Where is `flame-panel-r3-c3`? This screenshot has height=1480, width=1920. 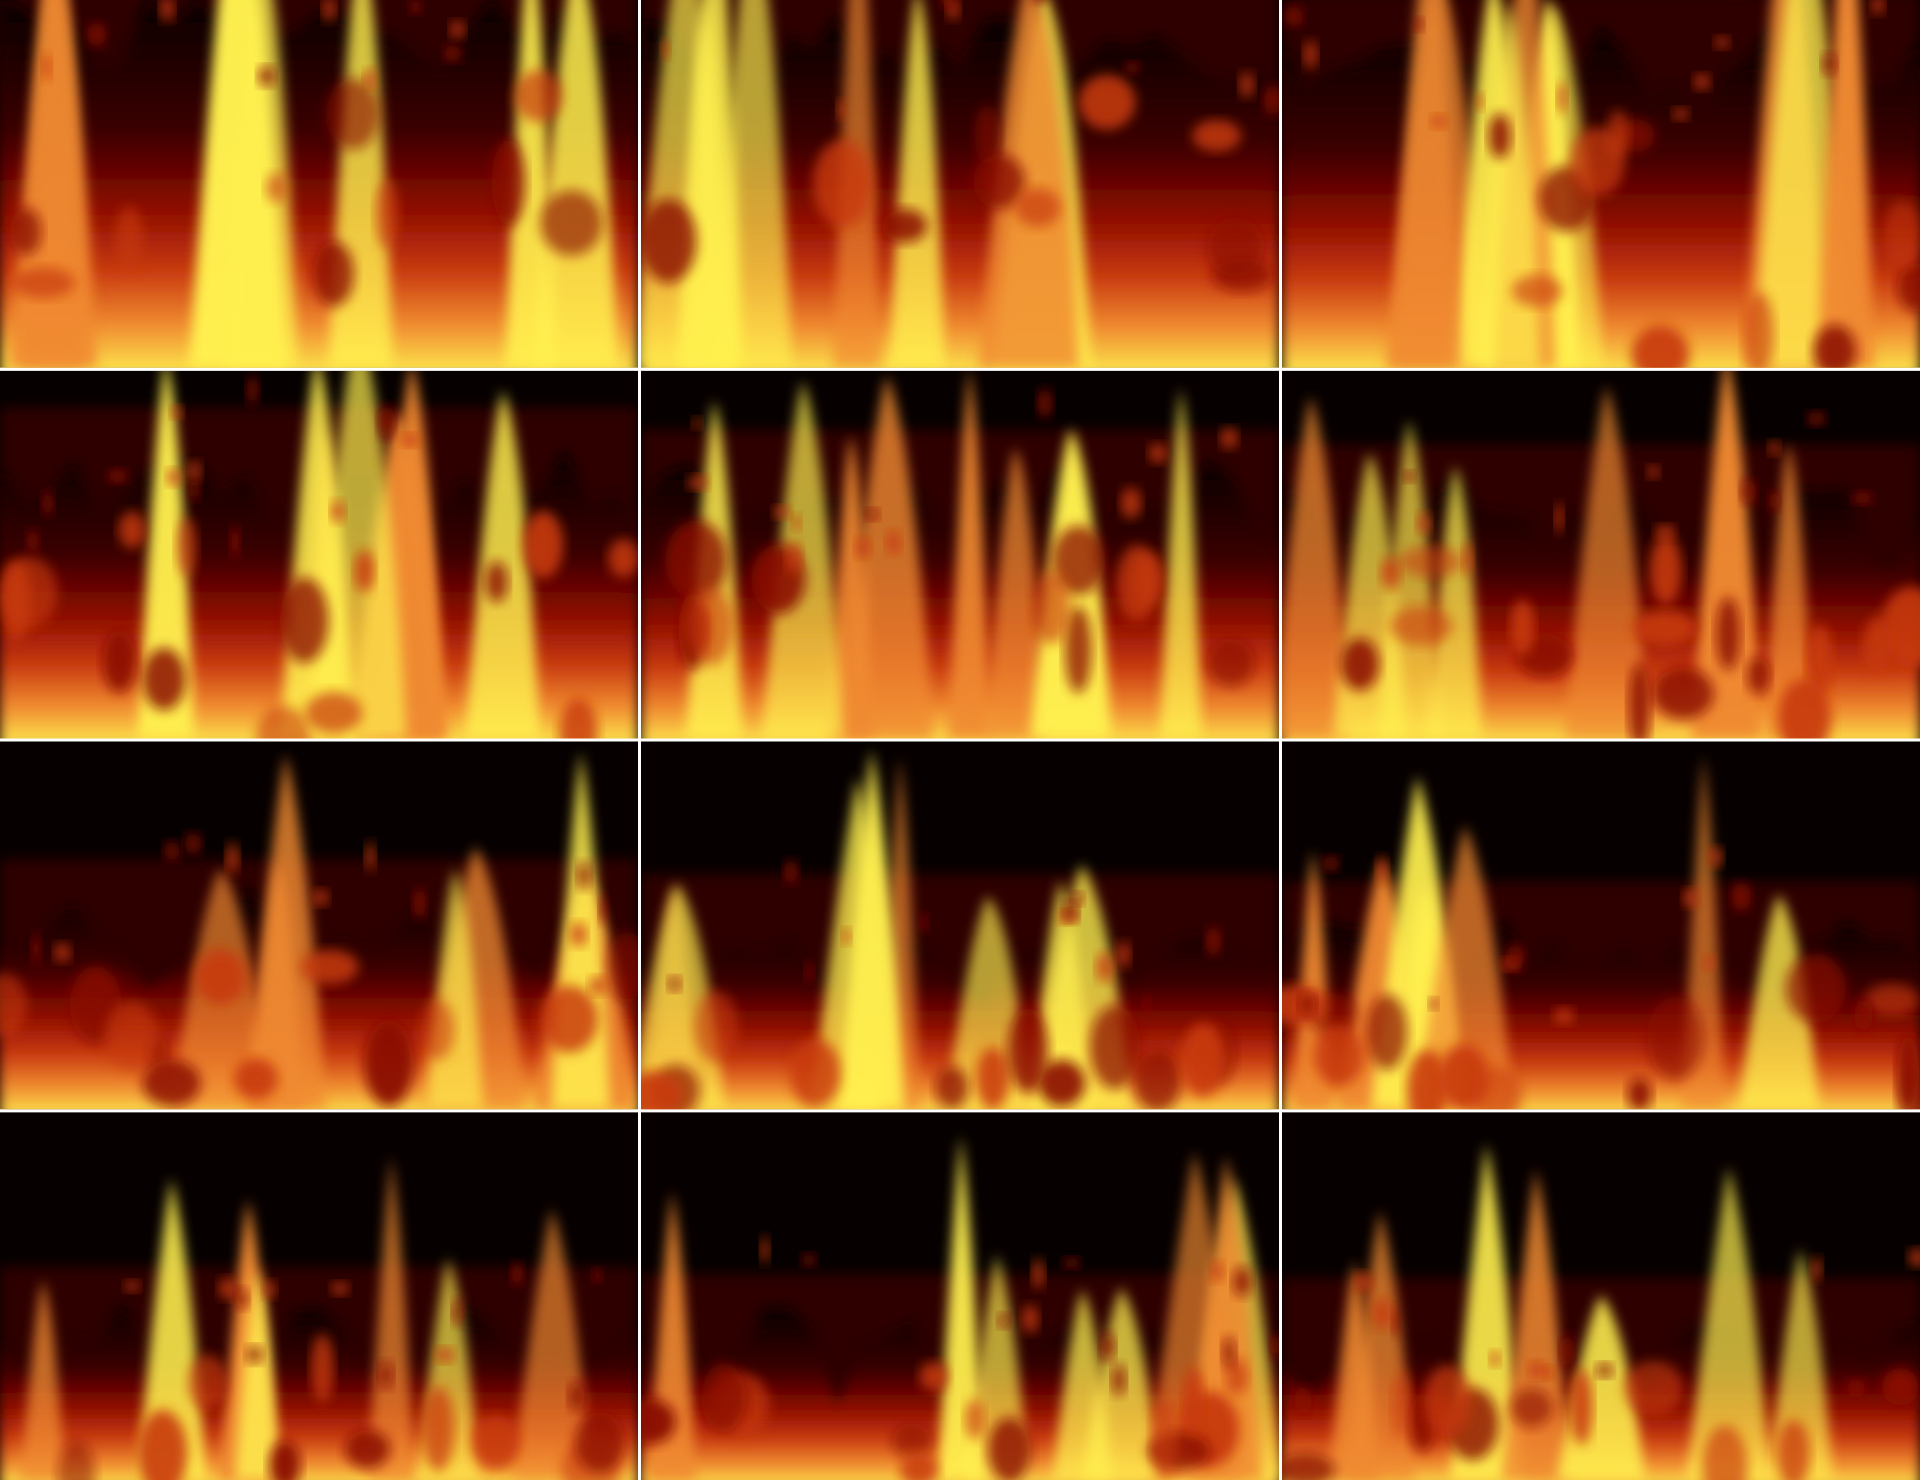
flame-panel-r3-c3 is located at coordinates (1601, 925).